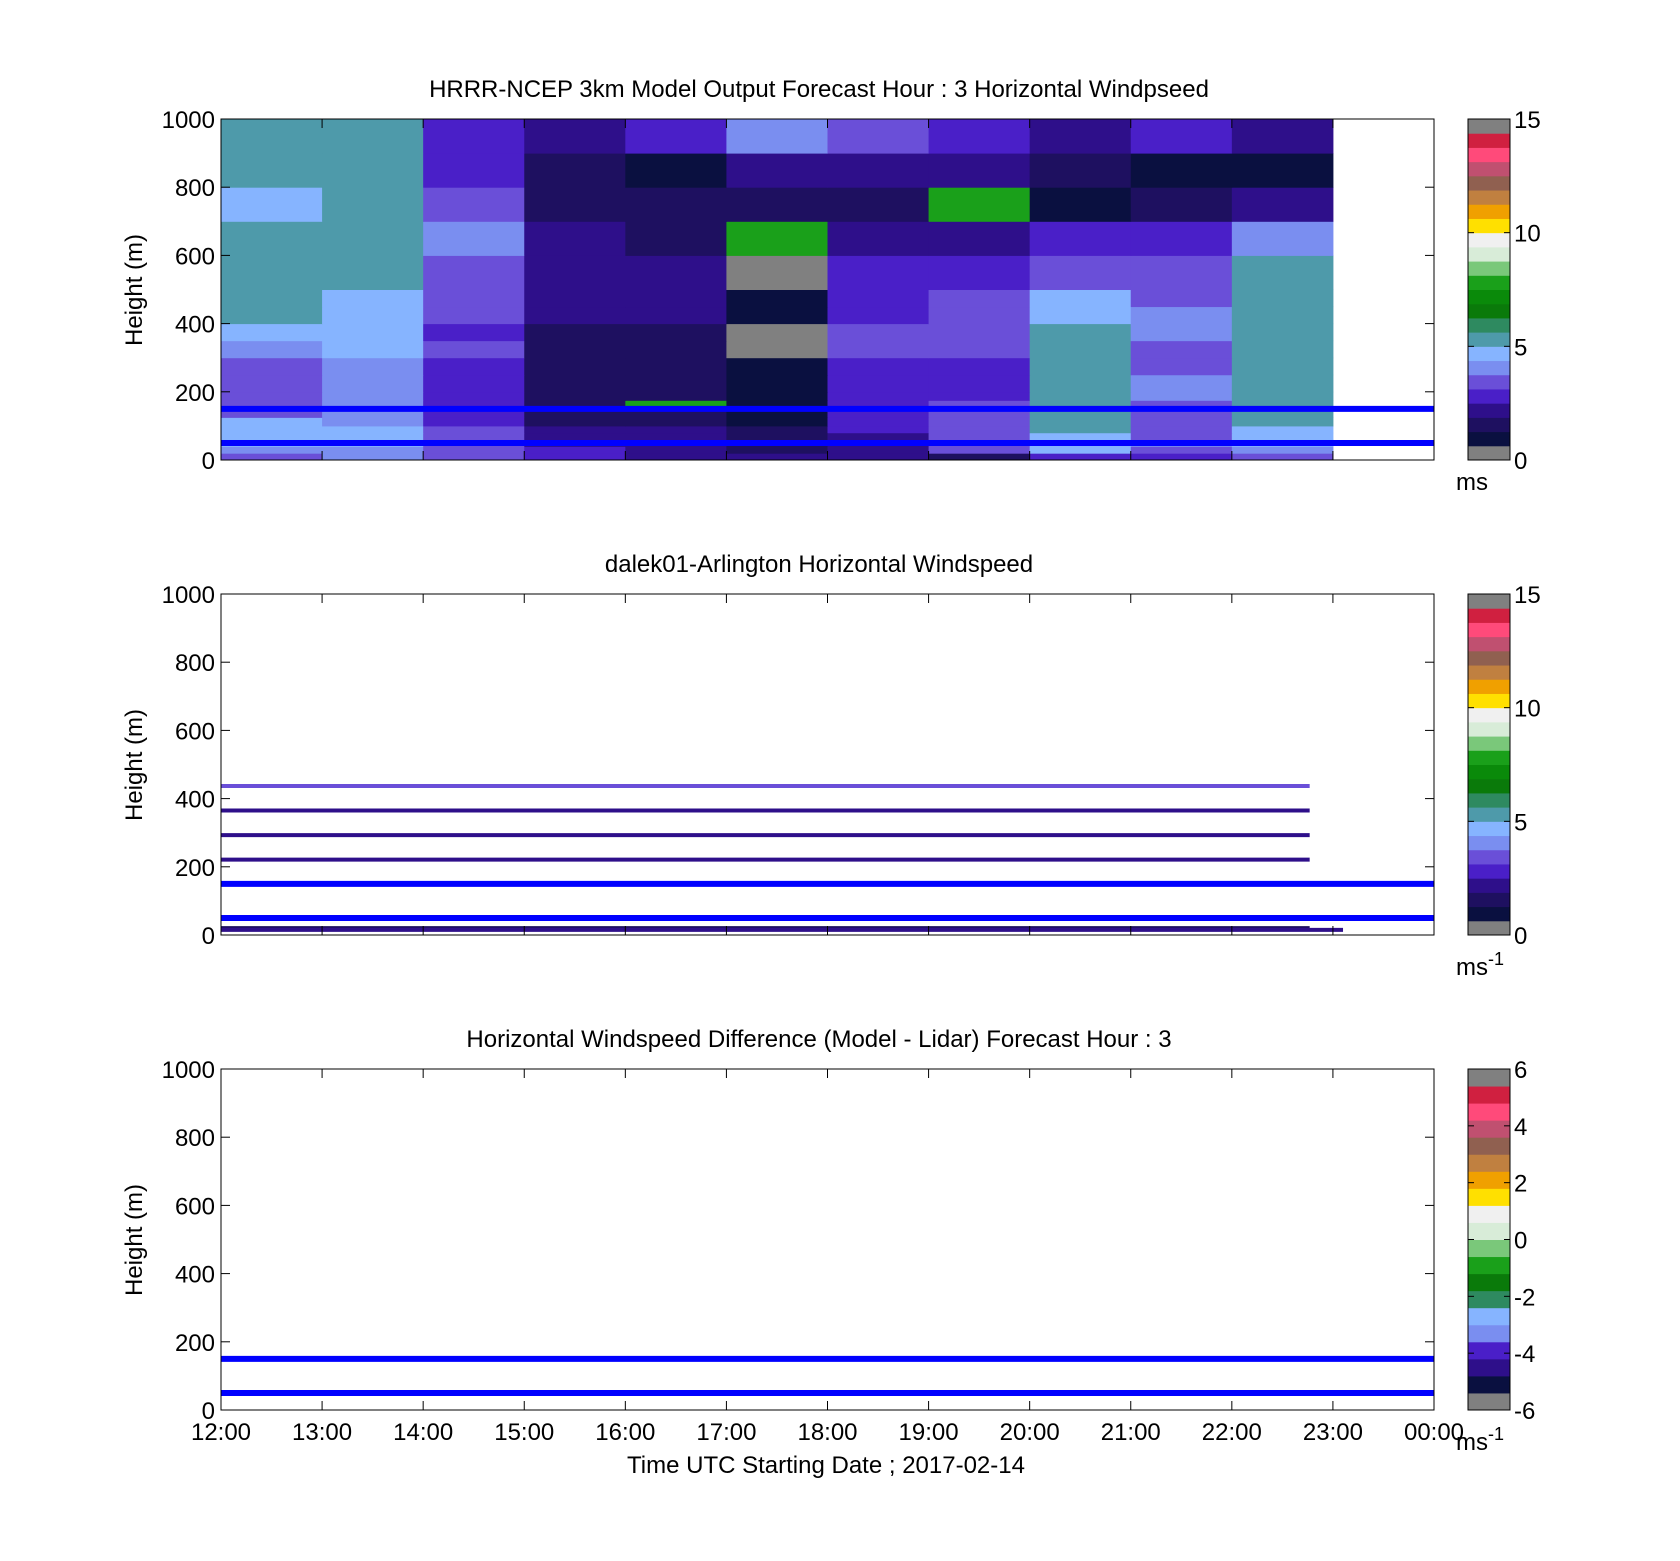  What do you see at coordinates (1489, 764) in the screenshot?
I see `colorbar-frame` at bounding box center [1489, 764].